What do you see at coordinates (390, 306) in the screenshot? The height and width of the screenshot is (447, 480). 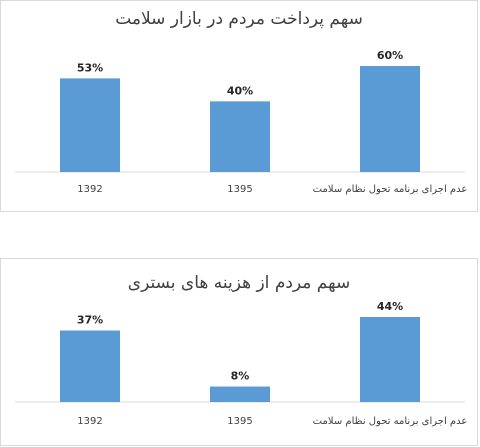 I see `data-label: 44%` at bounding box center [390, 306].